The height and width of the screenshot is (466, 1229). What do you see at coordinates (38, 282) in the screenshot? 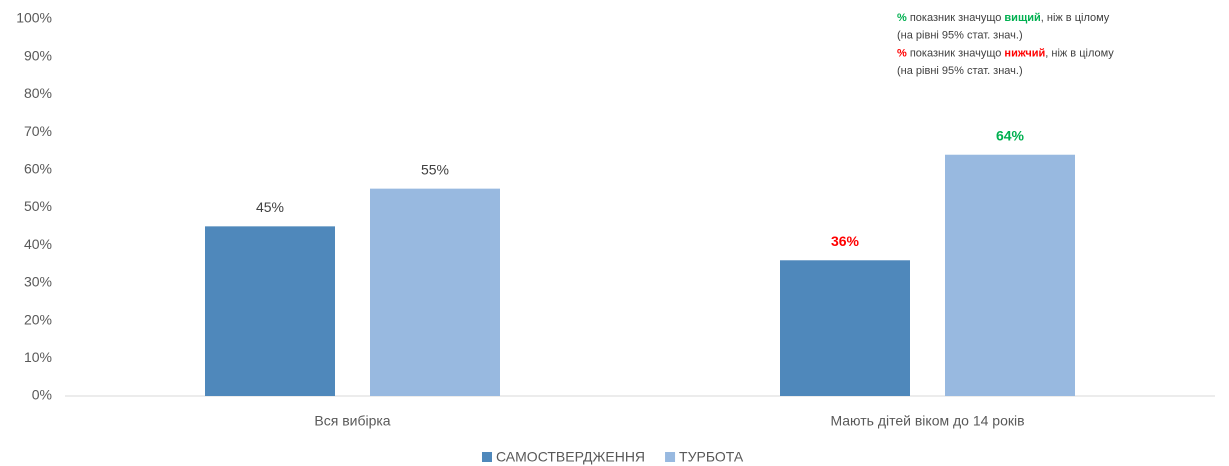
I see `y-tick-label: 30%` at bounding box center [38, 282].